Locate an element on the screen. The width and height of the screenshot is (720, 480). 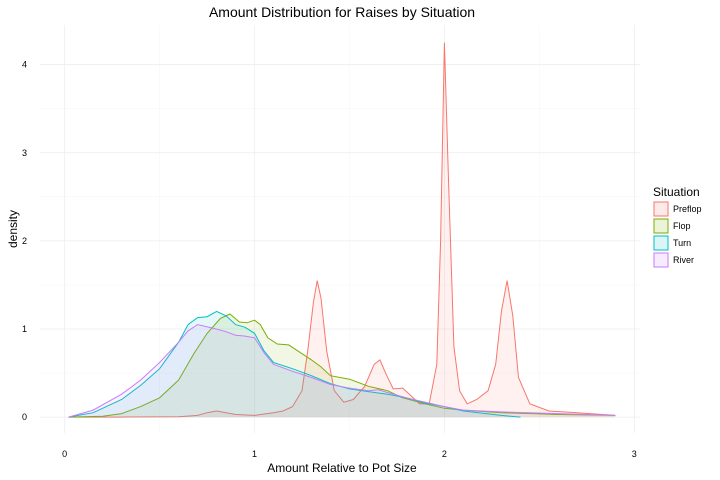
x-axis-title: Amount Relative to Pot Size is located at coordinates (342, 468).